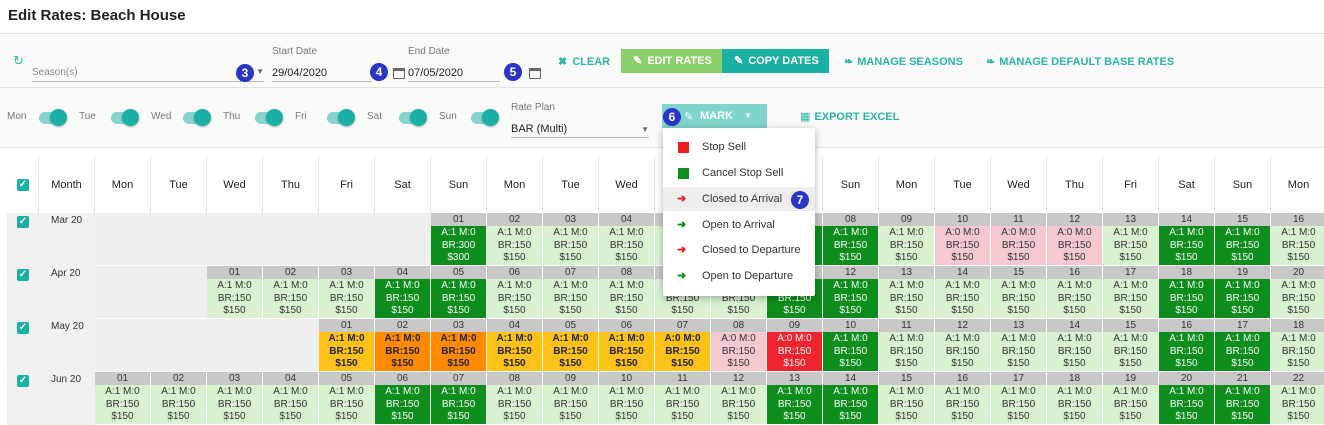 This screenshot has width=1324, height=425. I want to click on toggle-mon, so click(53, 117).